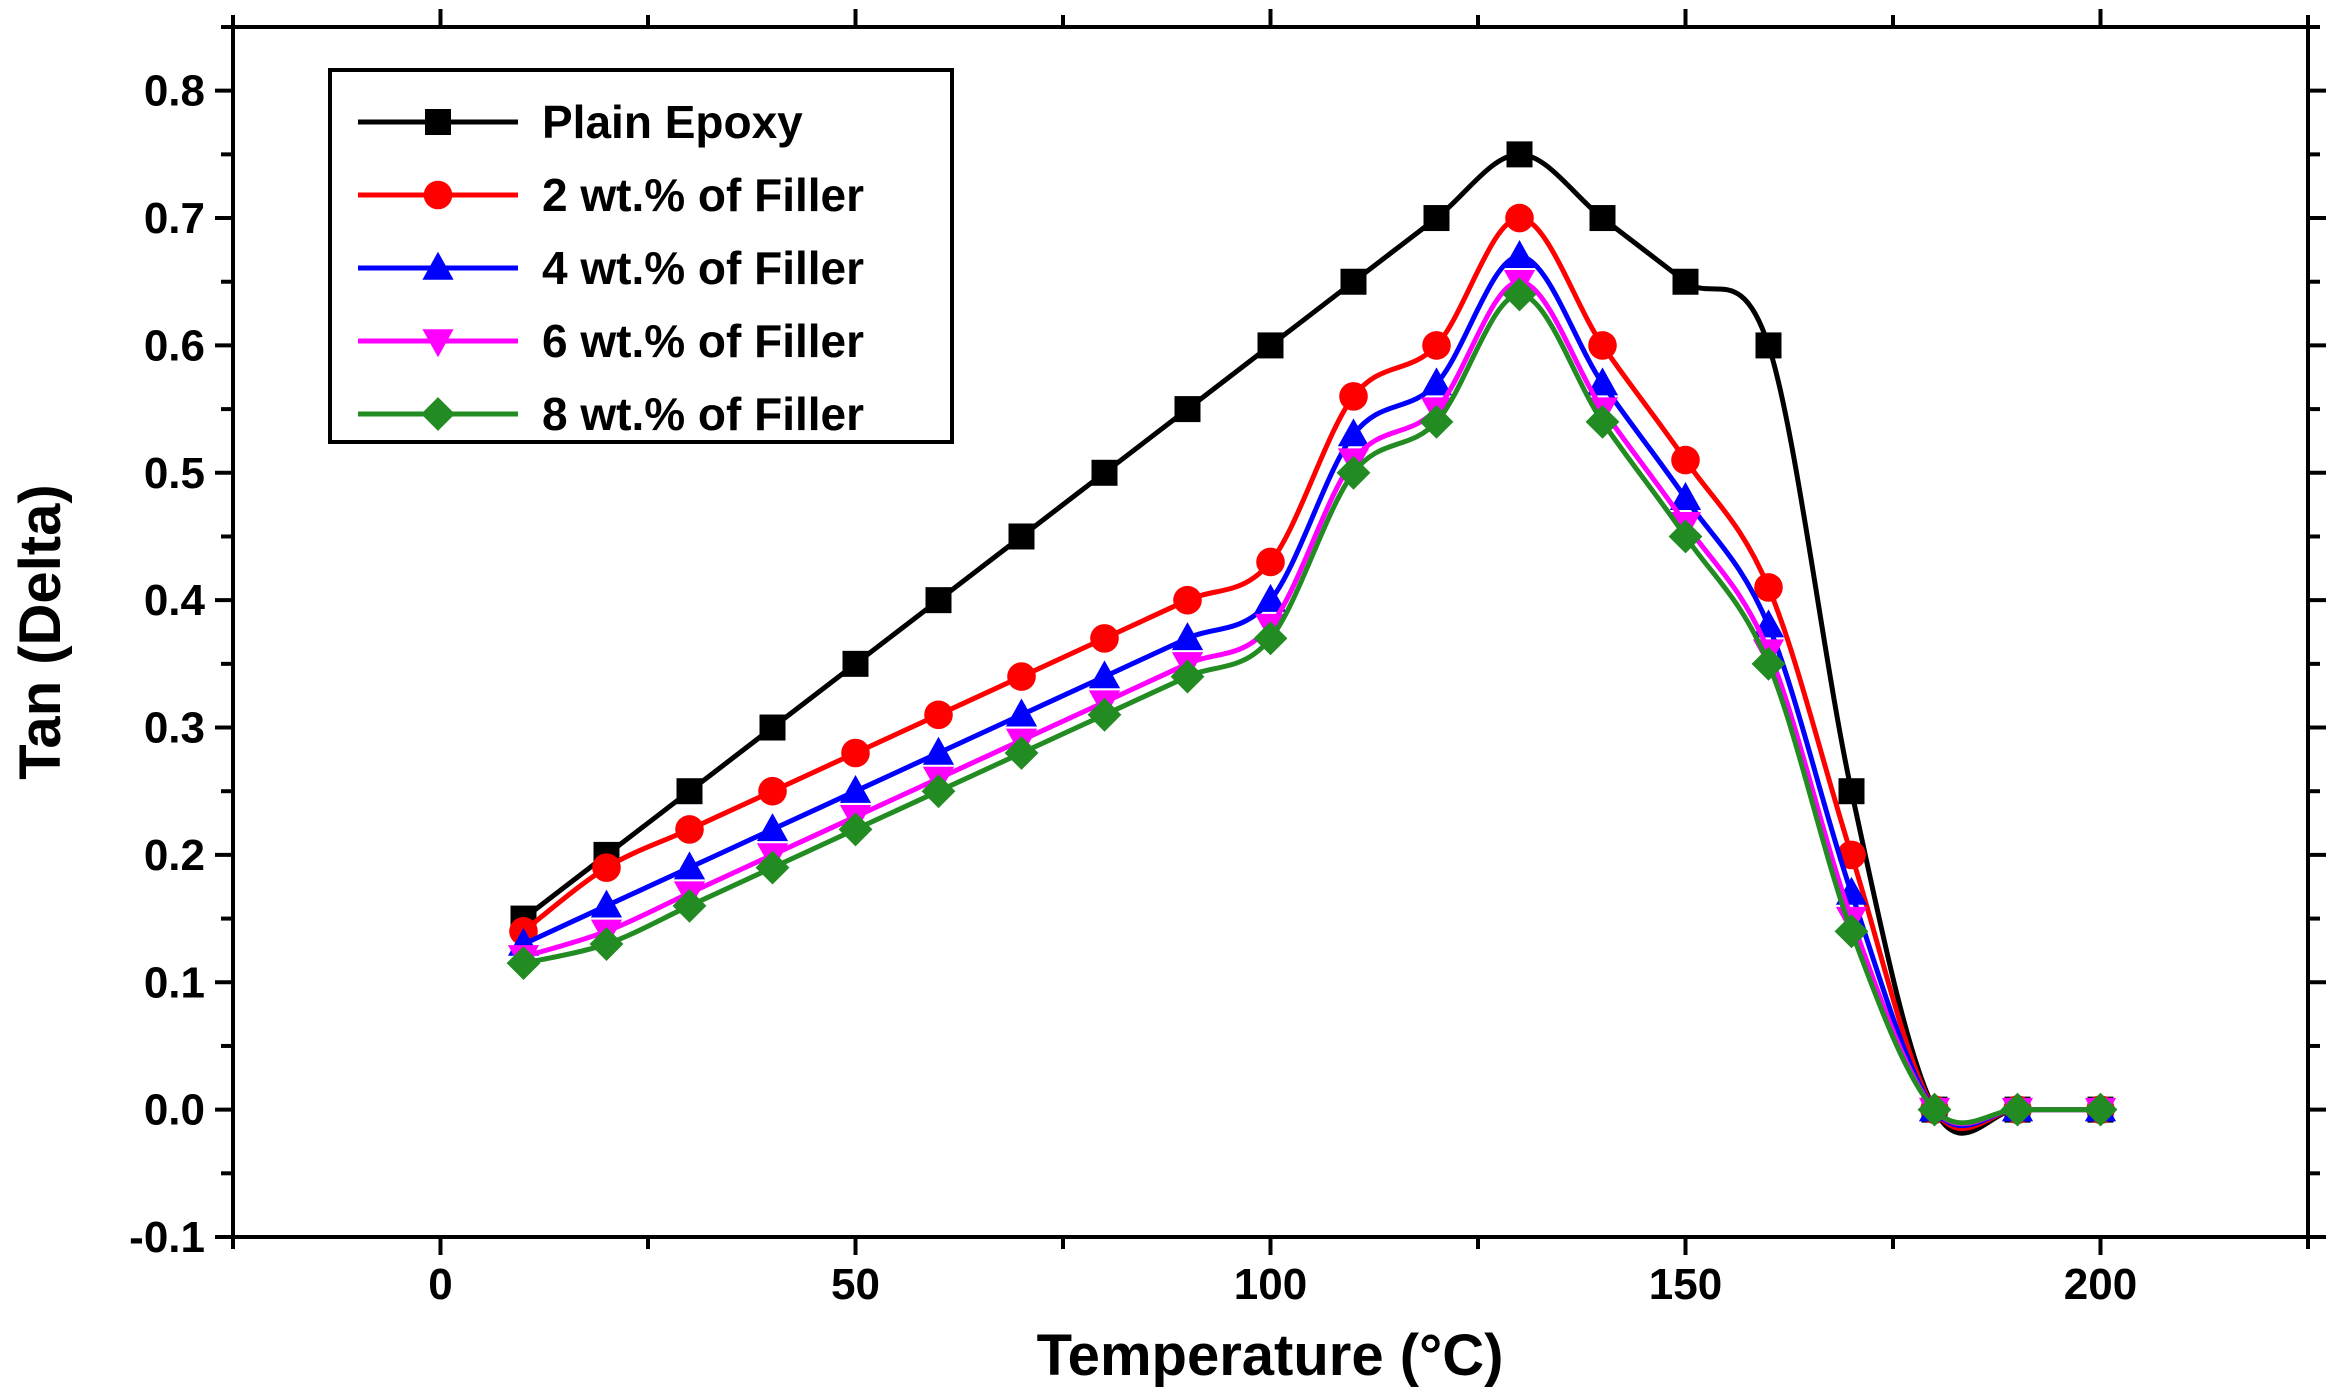  What do you see at coordinates (174, 855) in the screenshot?
I see `y-tick-label: 0.2` at bounding box center [174, 855].